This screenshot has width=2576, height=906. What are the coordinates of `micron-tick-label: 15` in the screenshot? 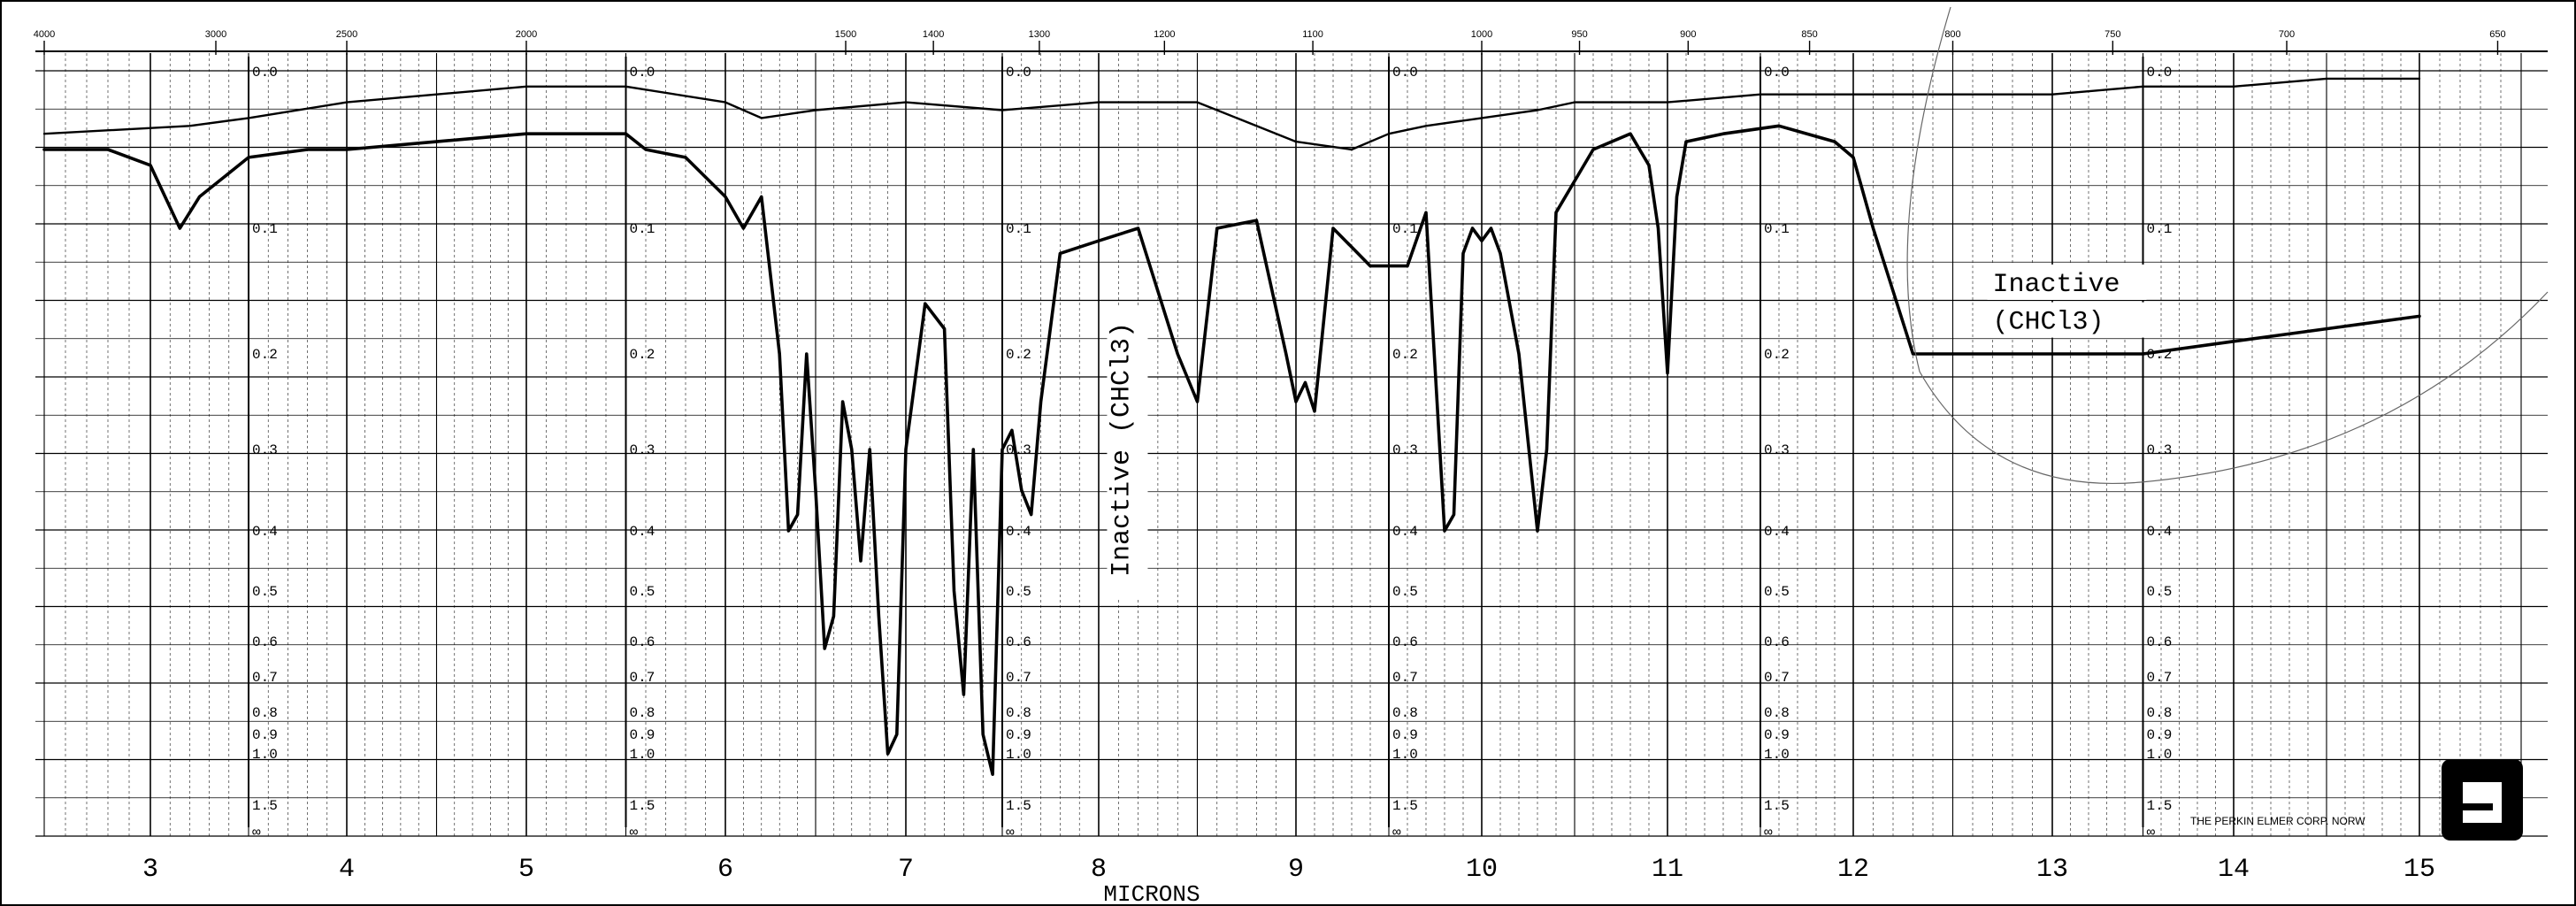 It's located at (2419, 870).